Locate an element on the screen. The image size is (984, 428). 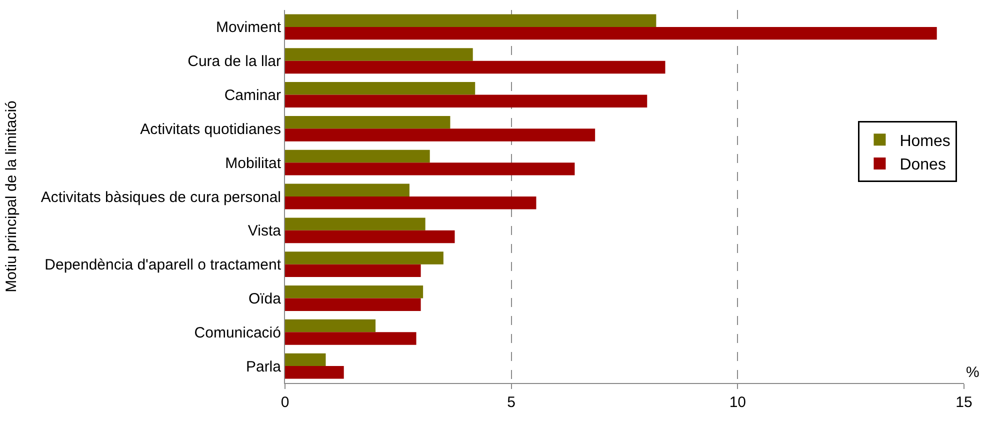
x-tick-label: 15 is located at coordinates (964, 402).